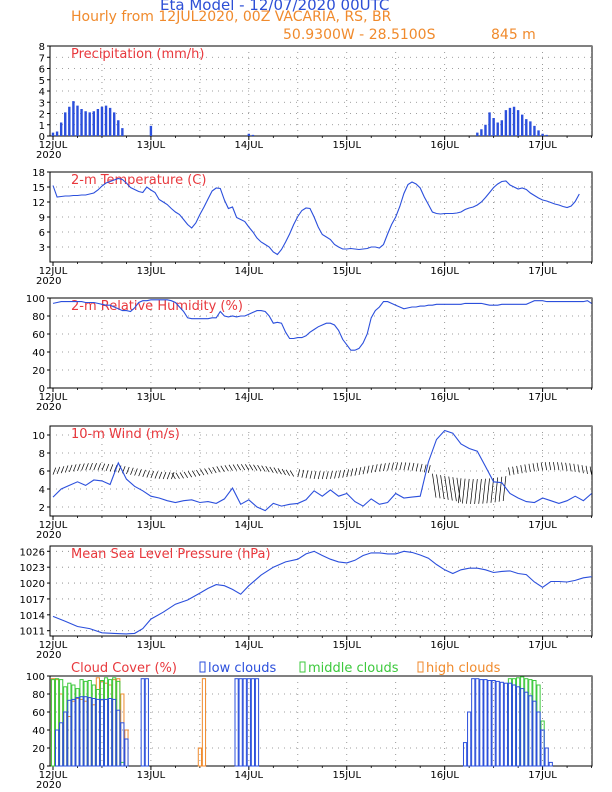  What do you see at coordinates (42, 81) in the screenshot?
I see `precip-ytick-label: 5` at bounding box center [42, 81].